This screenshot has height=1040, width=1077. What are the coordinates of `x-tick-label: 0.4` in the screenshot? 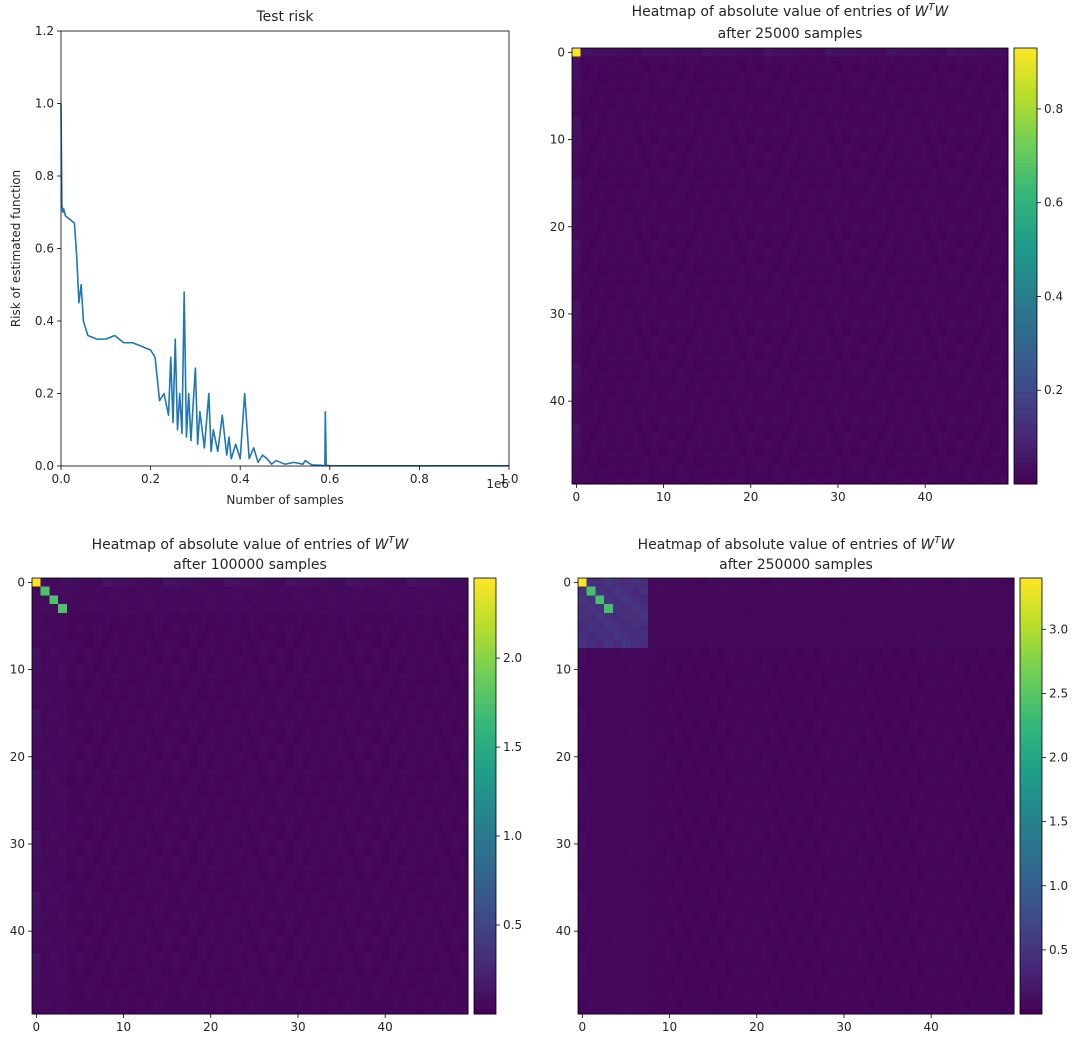 It's located at (240, 479).